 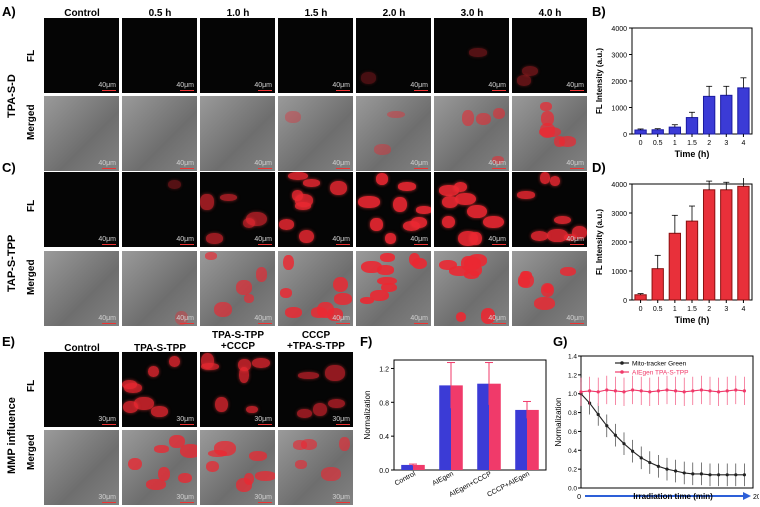 I want to click on y-tick-label: 2000, so click(x=619, y=243).